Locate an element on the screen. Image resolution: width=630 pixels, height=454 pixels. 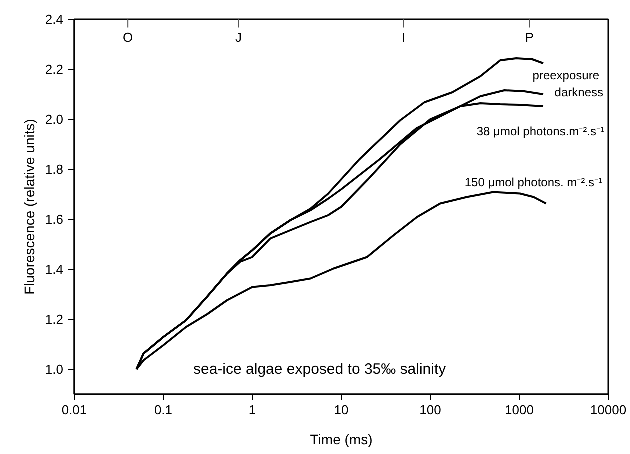
x-tick-label: 10000 is located at coordinates (608, 410).